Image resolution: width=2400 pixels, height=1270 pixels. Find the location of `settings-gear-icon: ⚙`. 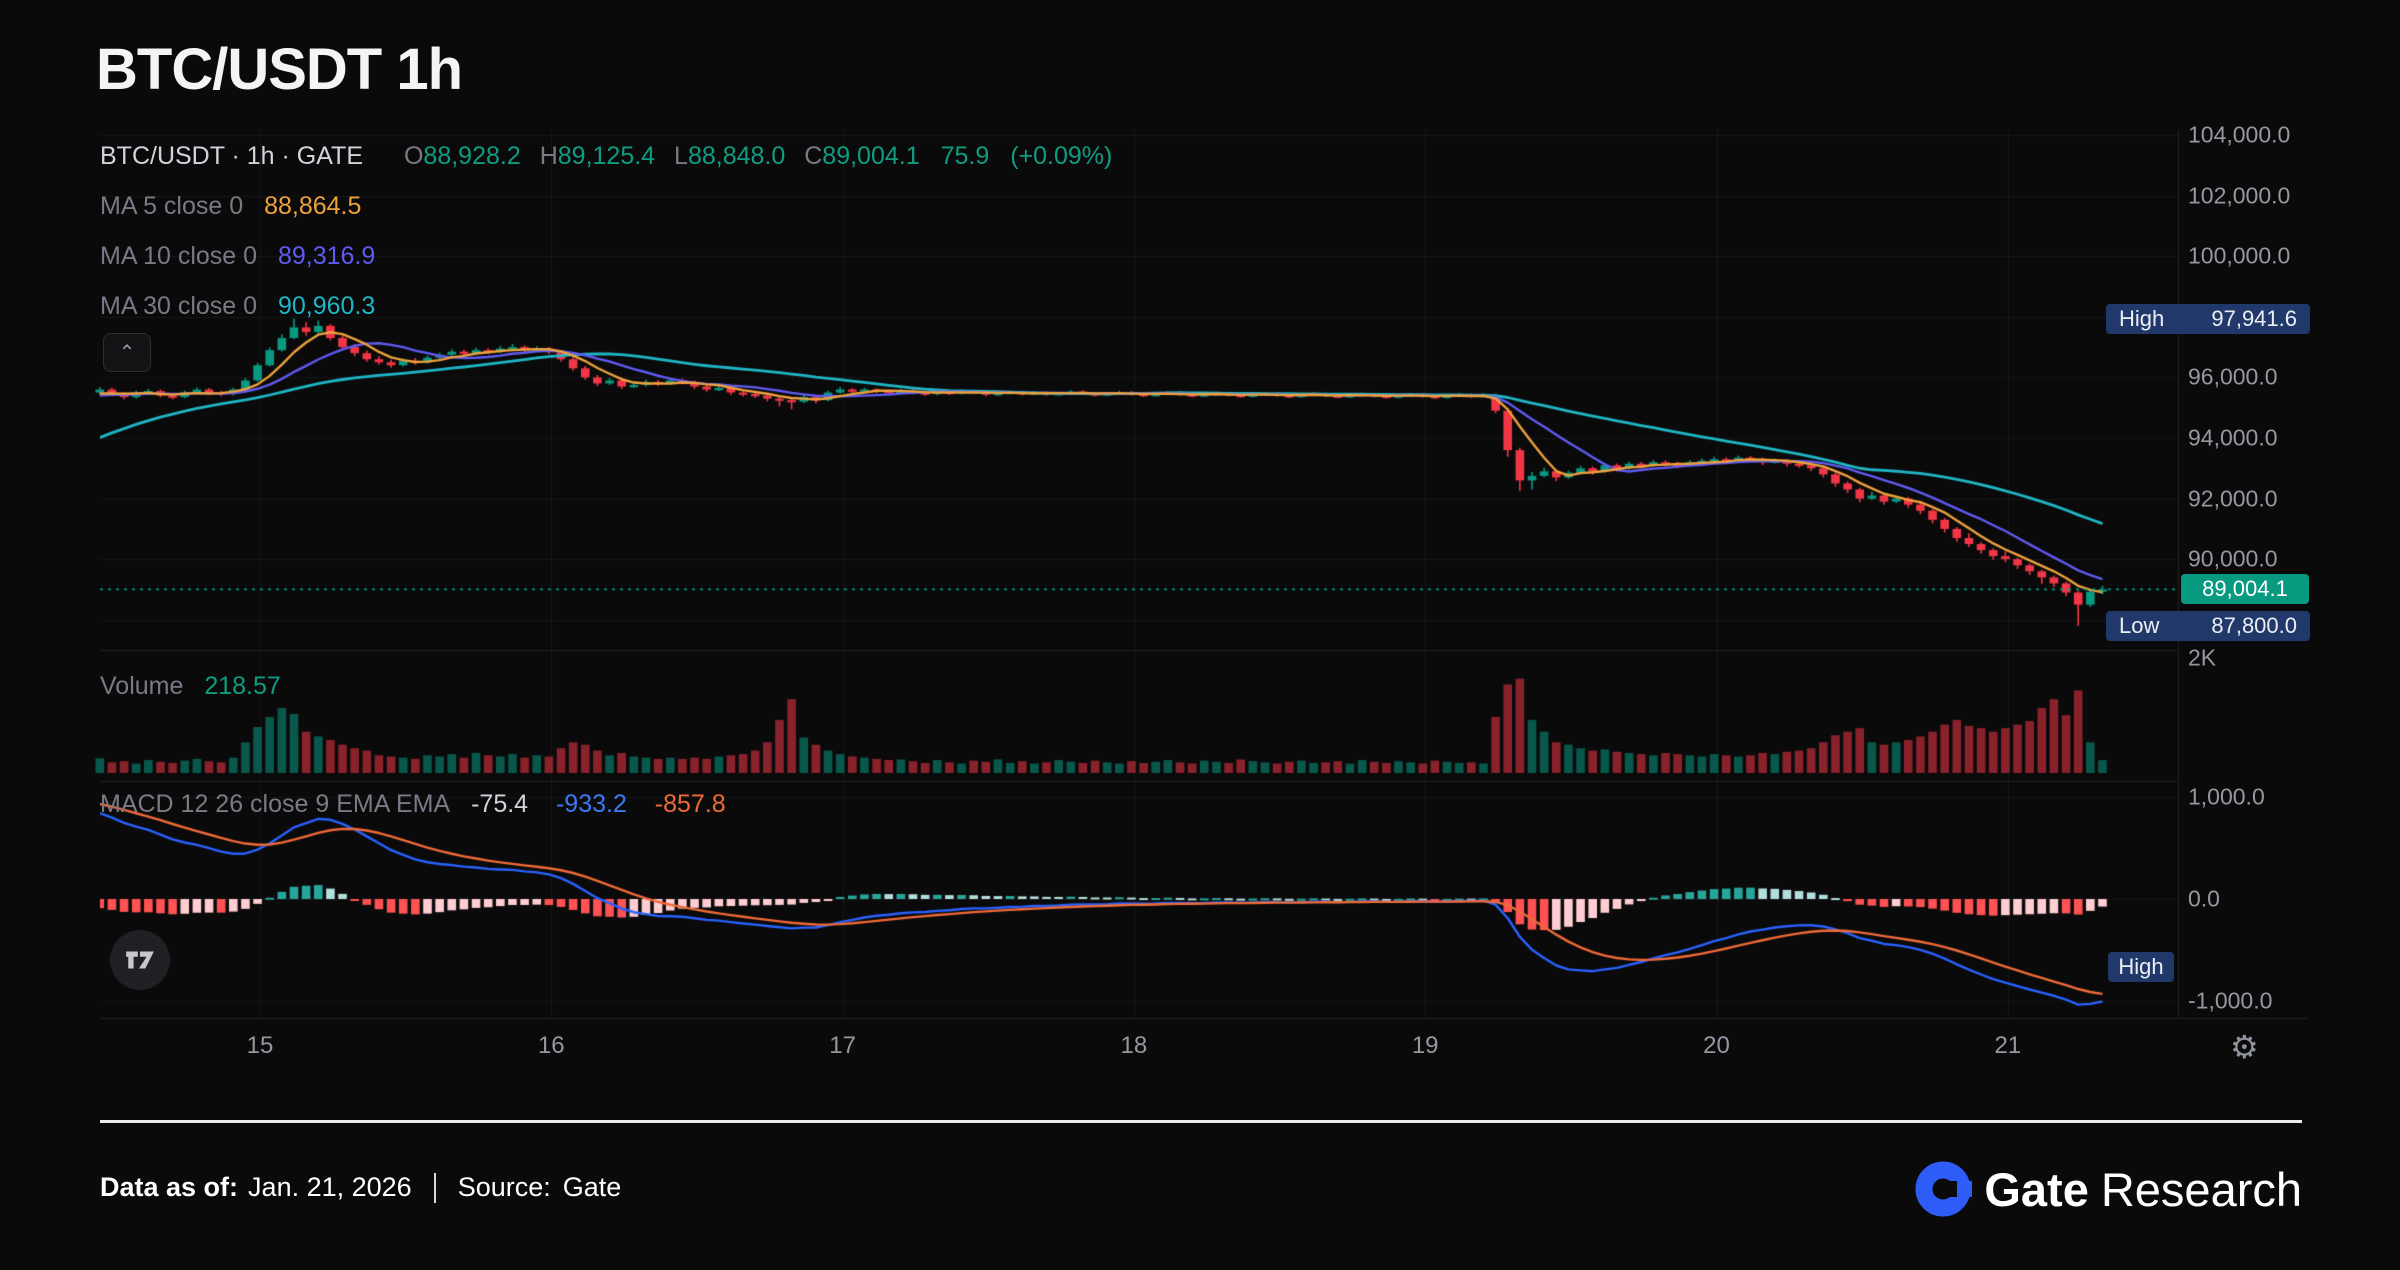

settings-gear-icon: ⚙ is located at coordinates (2244, 1047).